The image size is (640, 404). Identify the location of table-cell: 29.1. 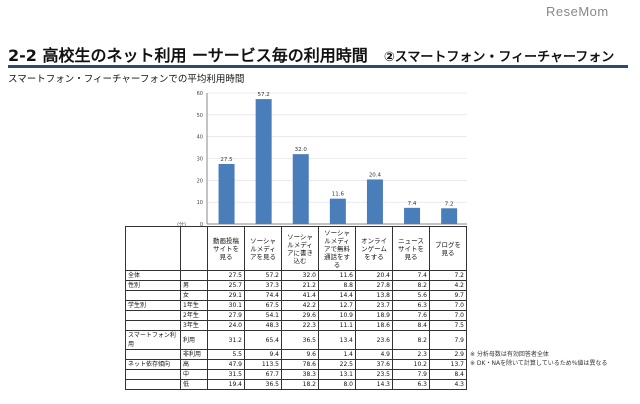
(226, 295).